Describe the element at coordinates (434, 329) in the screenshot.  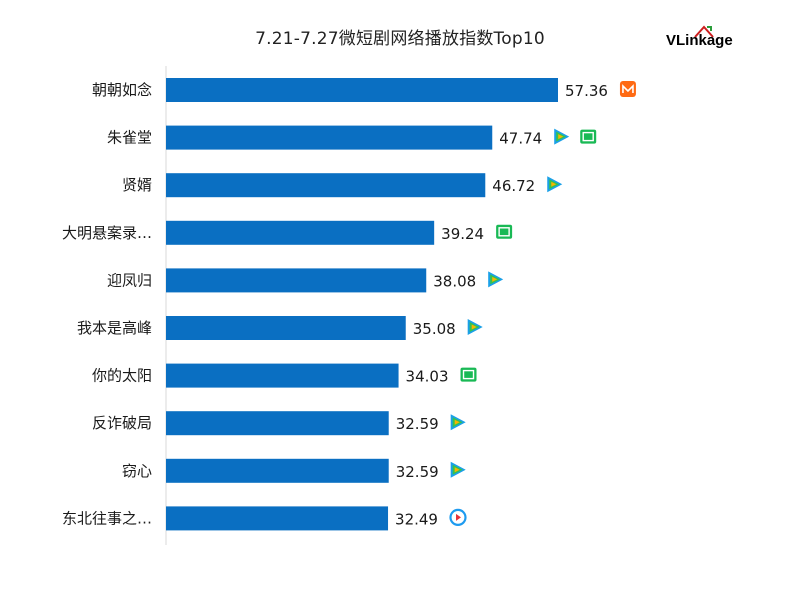
I see `value-label: 35.08` at that location.